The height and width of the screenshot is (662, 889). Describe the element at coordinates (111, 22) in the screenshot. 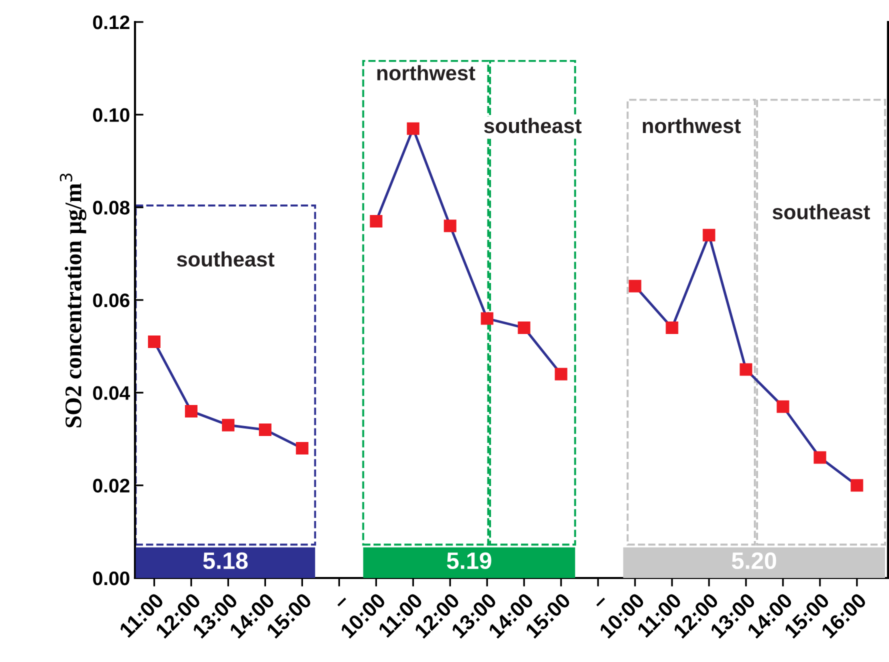

I see `y-tick-label: 0.12` at that location.